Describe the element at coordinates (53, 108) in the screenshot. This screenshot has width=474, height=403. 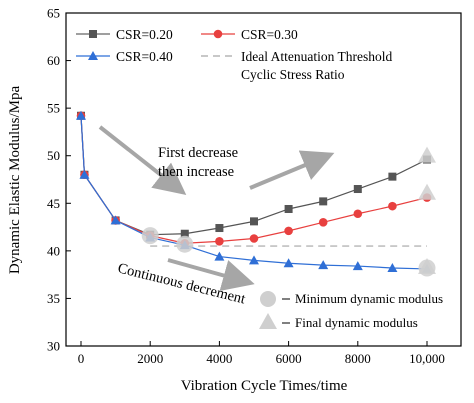
I see `y-tick-label: 55` at that location.